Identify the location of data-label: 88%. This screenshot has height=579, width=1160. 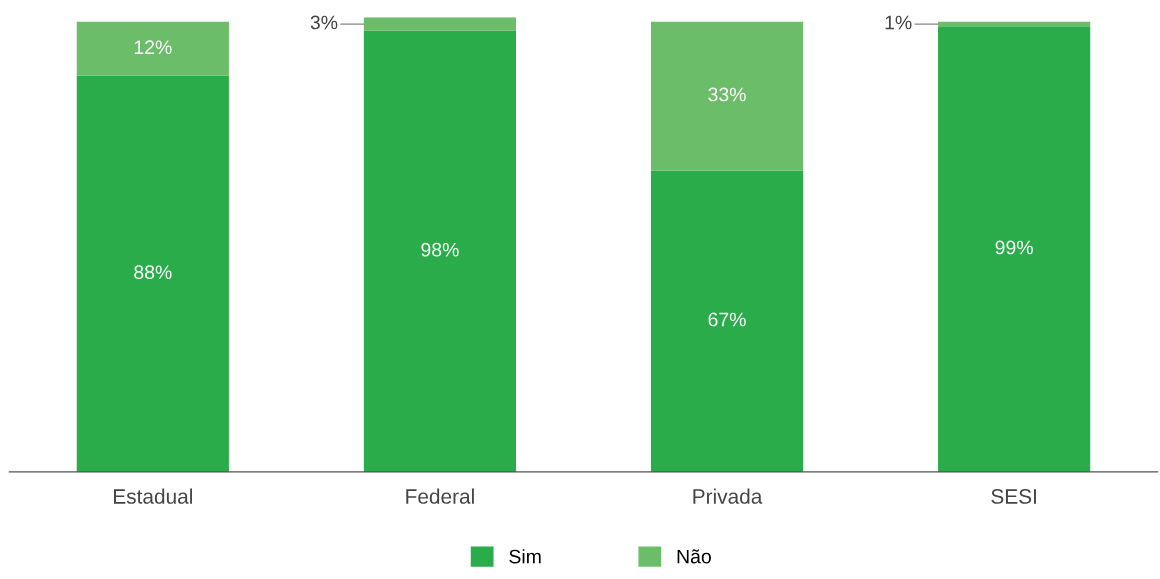
(153, 272).